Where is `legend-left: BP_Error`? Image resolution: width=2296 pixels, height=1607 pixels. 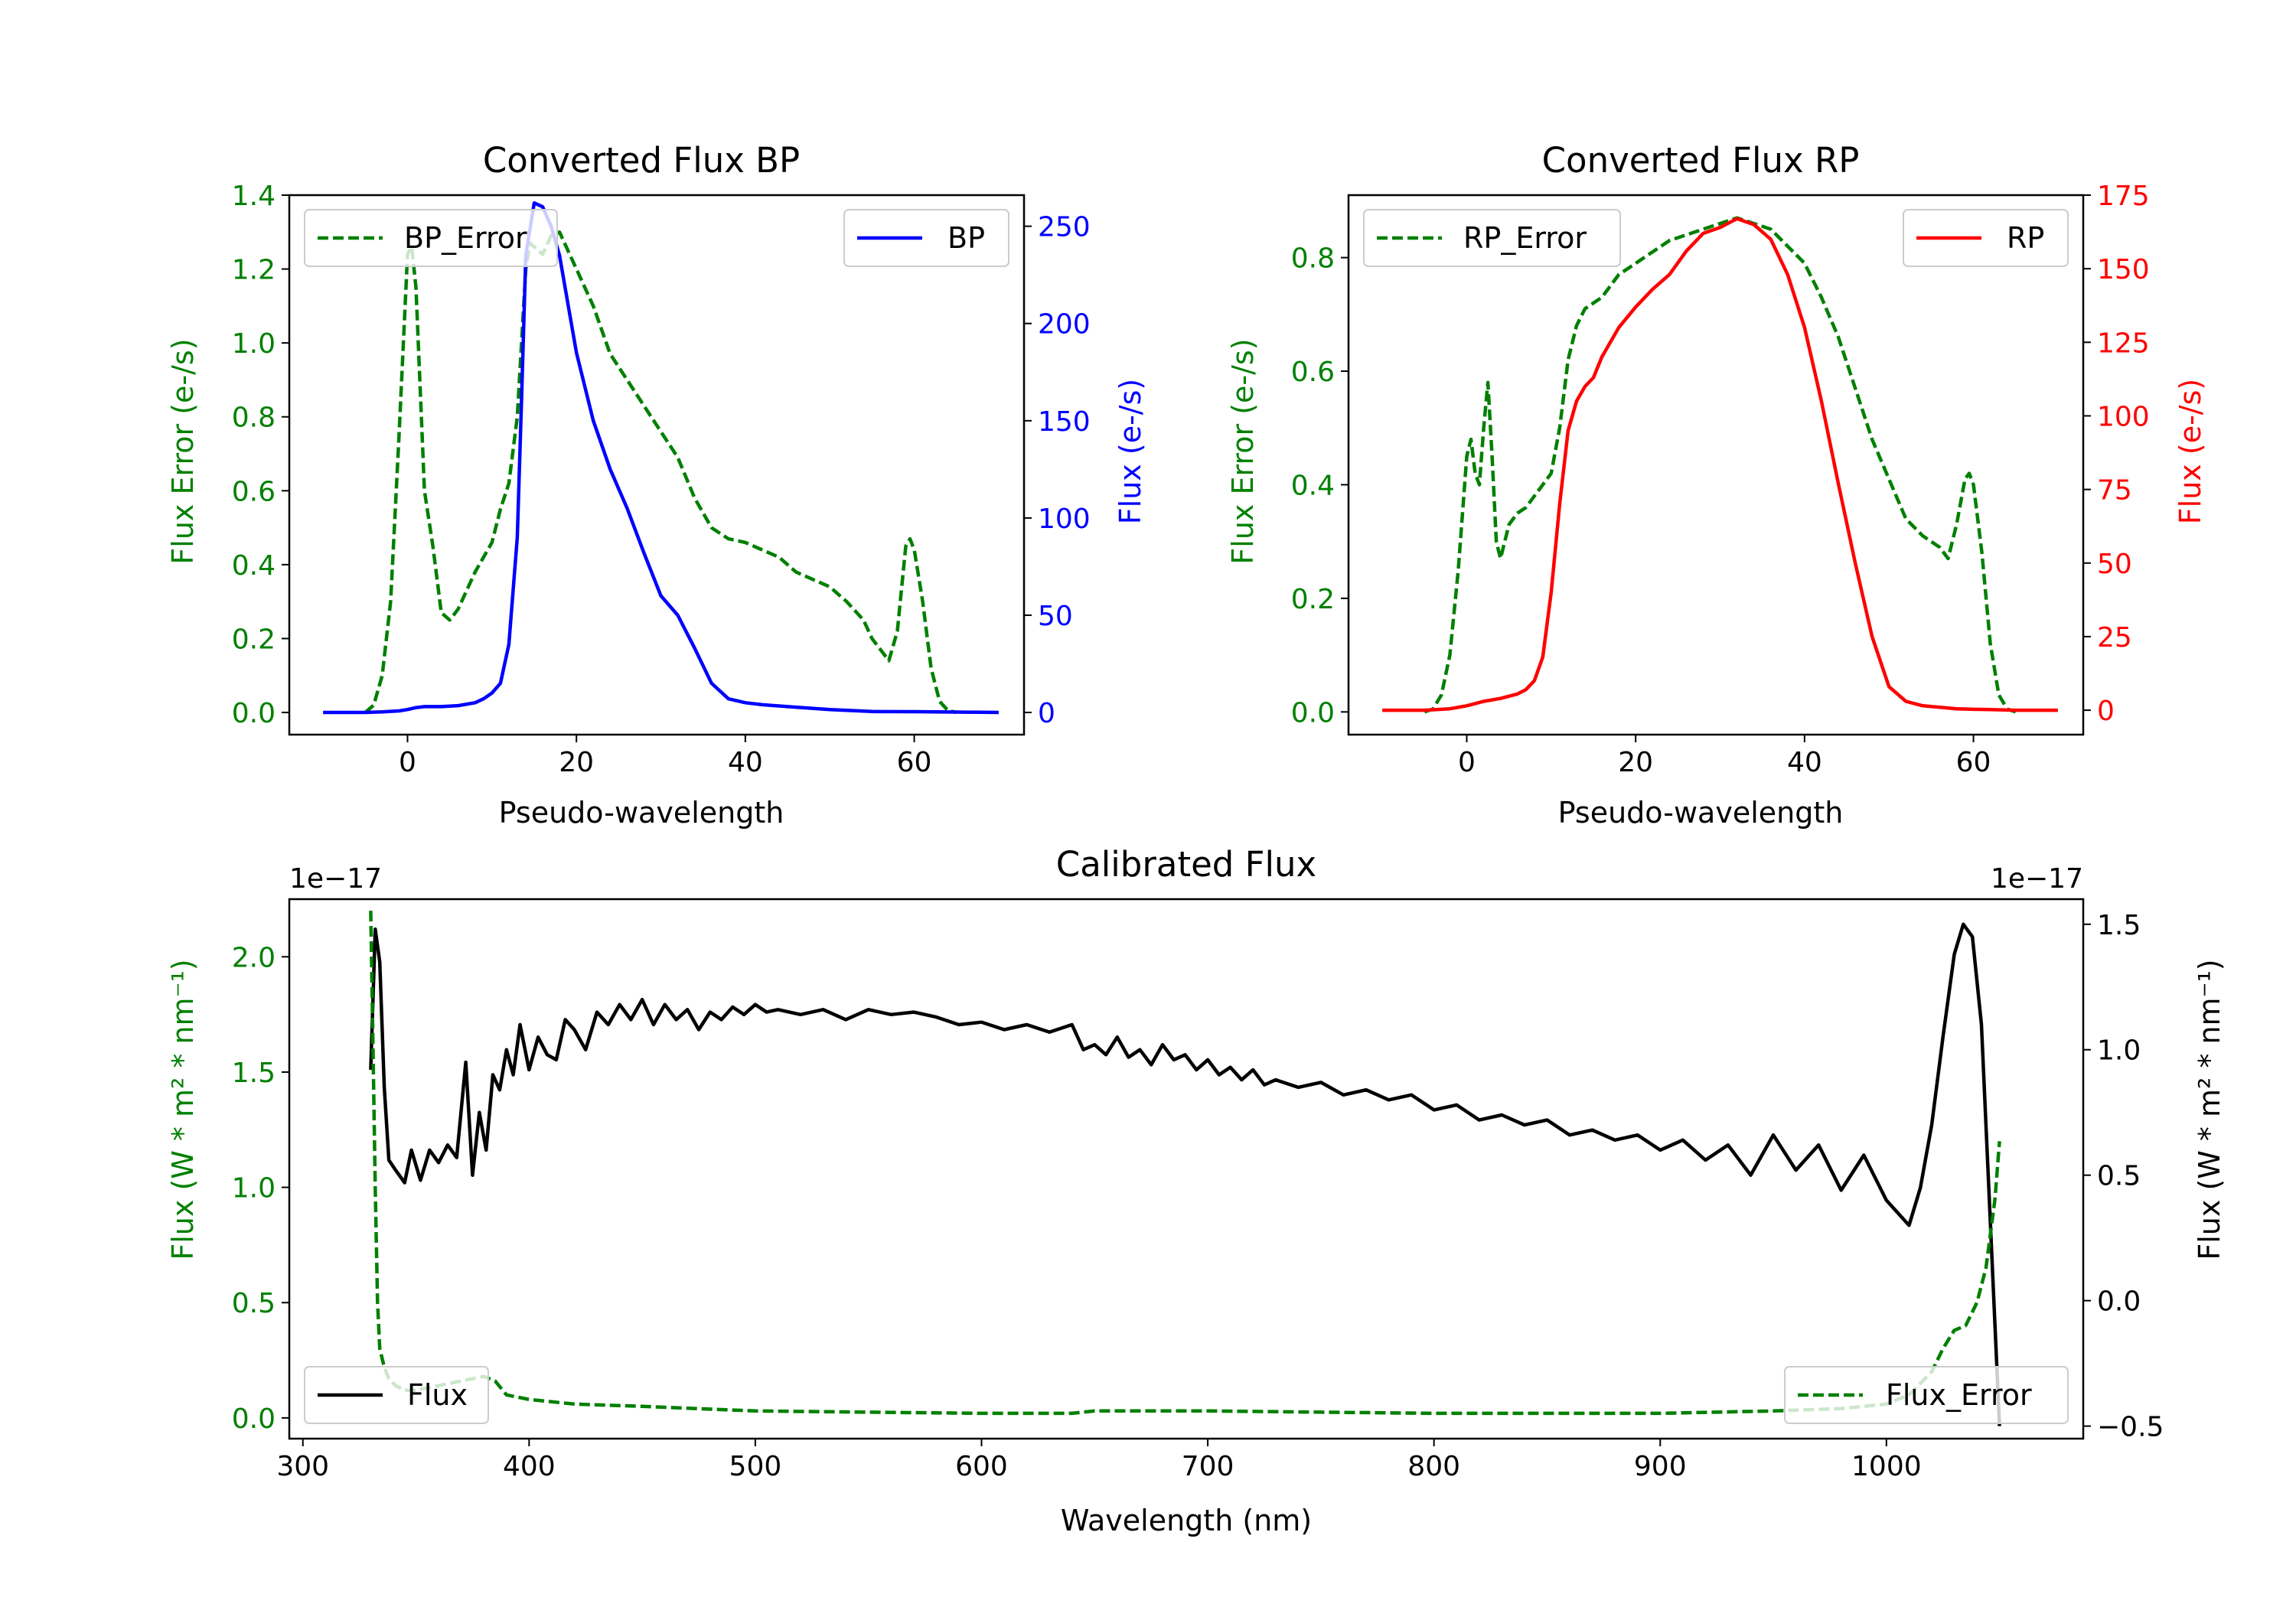 legend-left: BP_Error is located at coordinates (431, 238).